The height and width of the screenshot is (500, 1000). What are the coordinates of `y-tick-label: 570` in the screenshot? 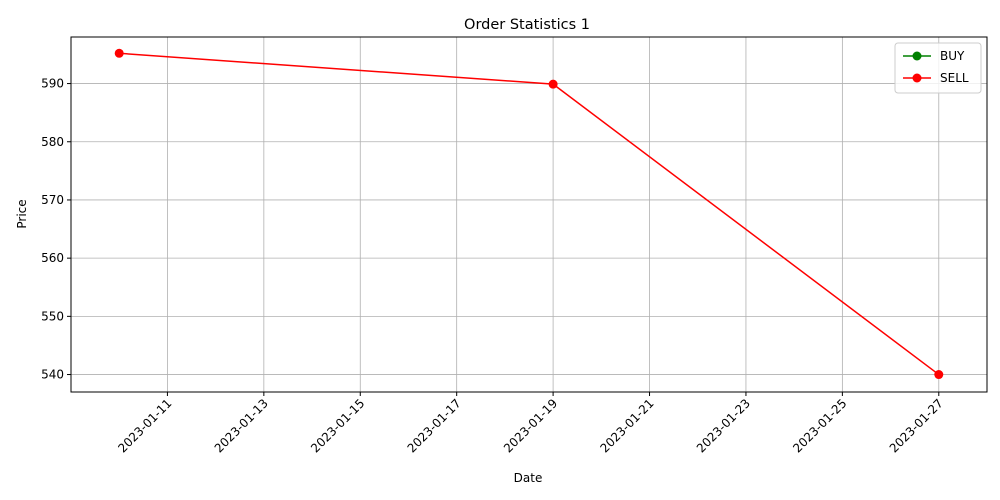 It's located at (52, 200).